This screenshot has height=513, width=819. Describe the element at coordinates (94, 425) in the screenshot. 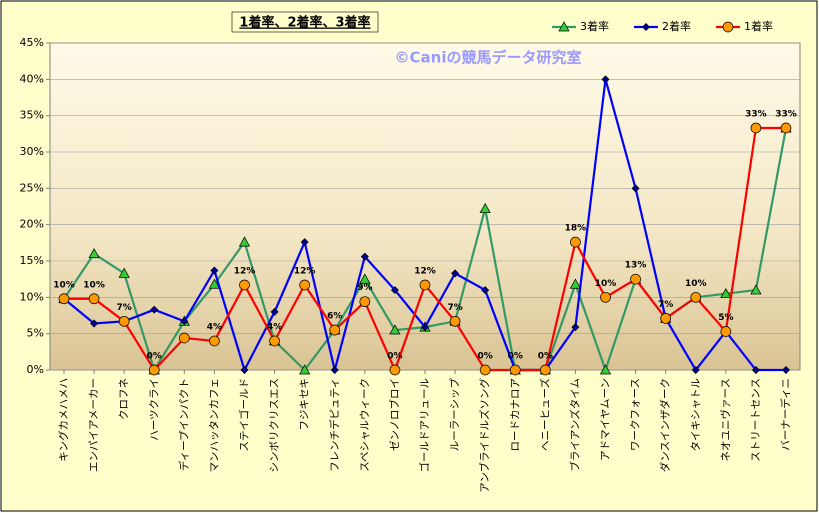

I see `x-tick-label: エンパイアメーカー` at that location.